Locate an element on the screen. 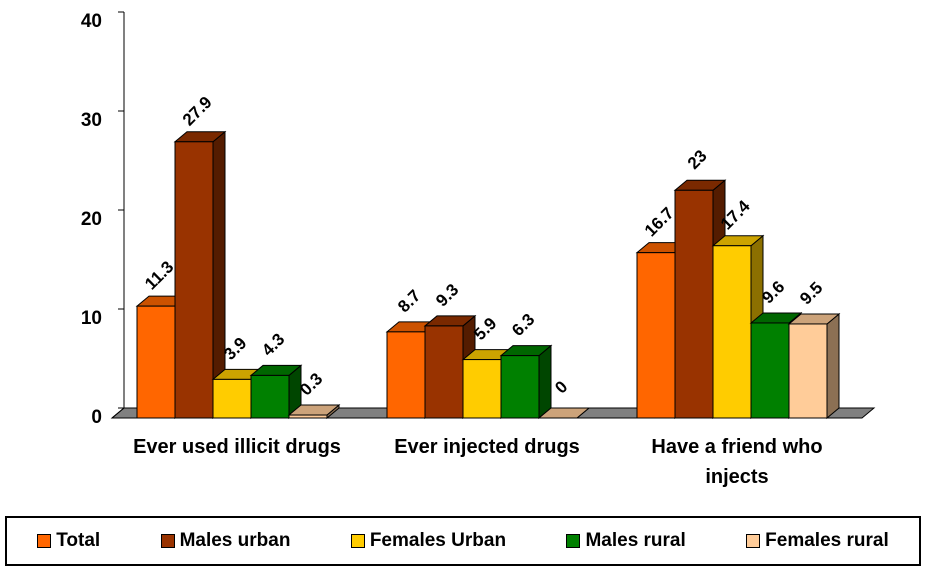  legend-item: Males urban is located at coordinates (225, 541).